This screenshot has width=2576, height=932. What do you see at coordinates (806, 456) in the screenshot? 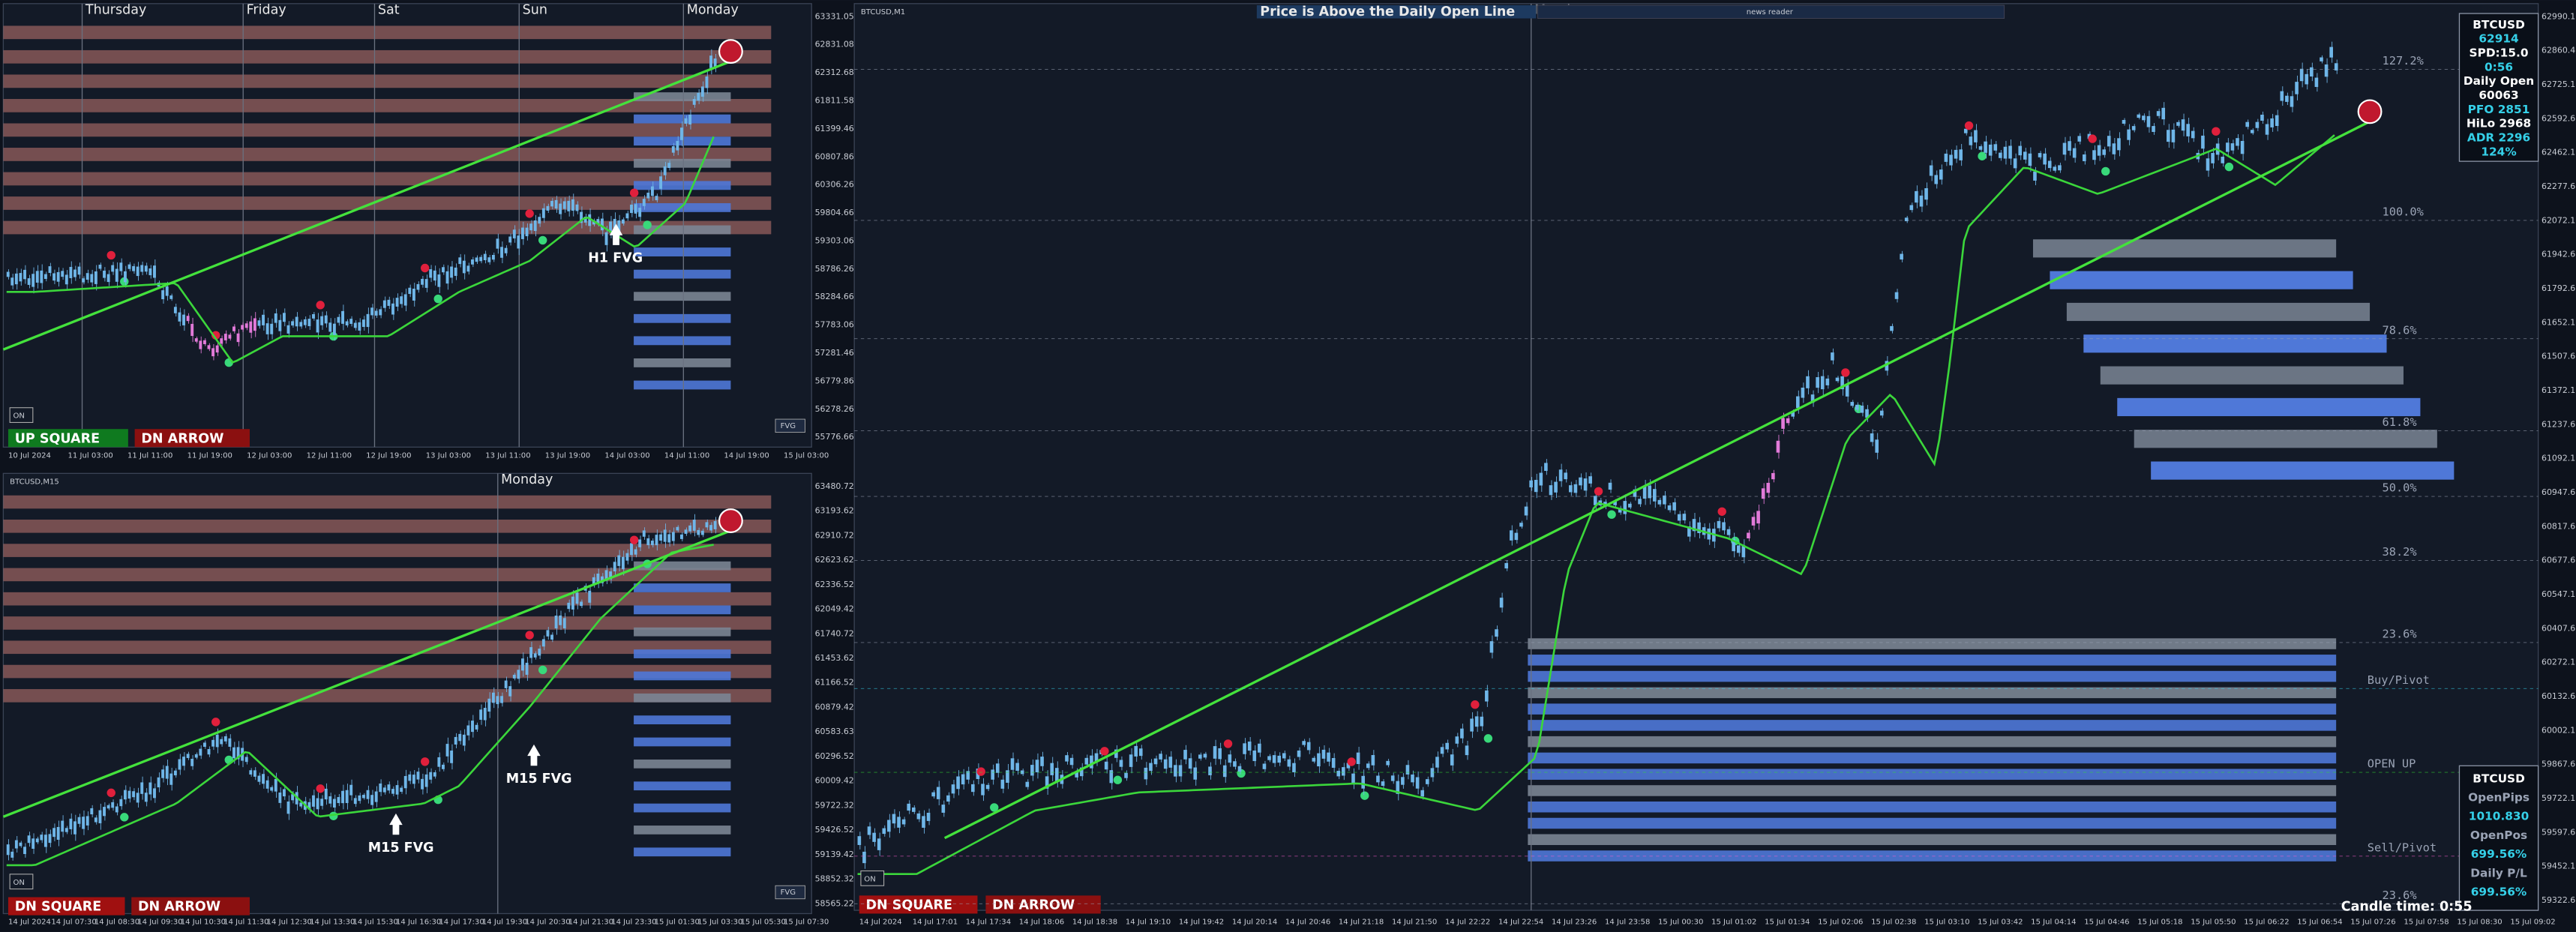
I see `time-label: 15 Jul 03:00` at bounding box center [806, 456].